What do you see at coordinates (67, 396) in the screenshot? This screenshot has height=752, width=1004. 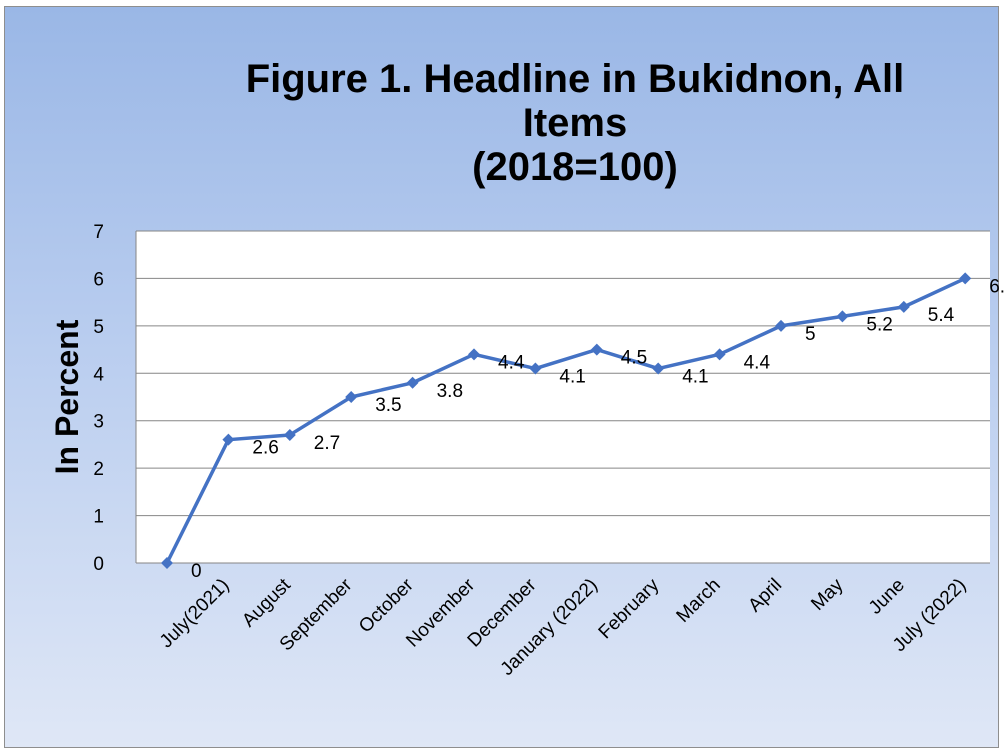 I see `y-axis-title: In Percent` at bounding box center [67, 396].